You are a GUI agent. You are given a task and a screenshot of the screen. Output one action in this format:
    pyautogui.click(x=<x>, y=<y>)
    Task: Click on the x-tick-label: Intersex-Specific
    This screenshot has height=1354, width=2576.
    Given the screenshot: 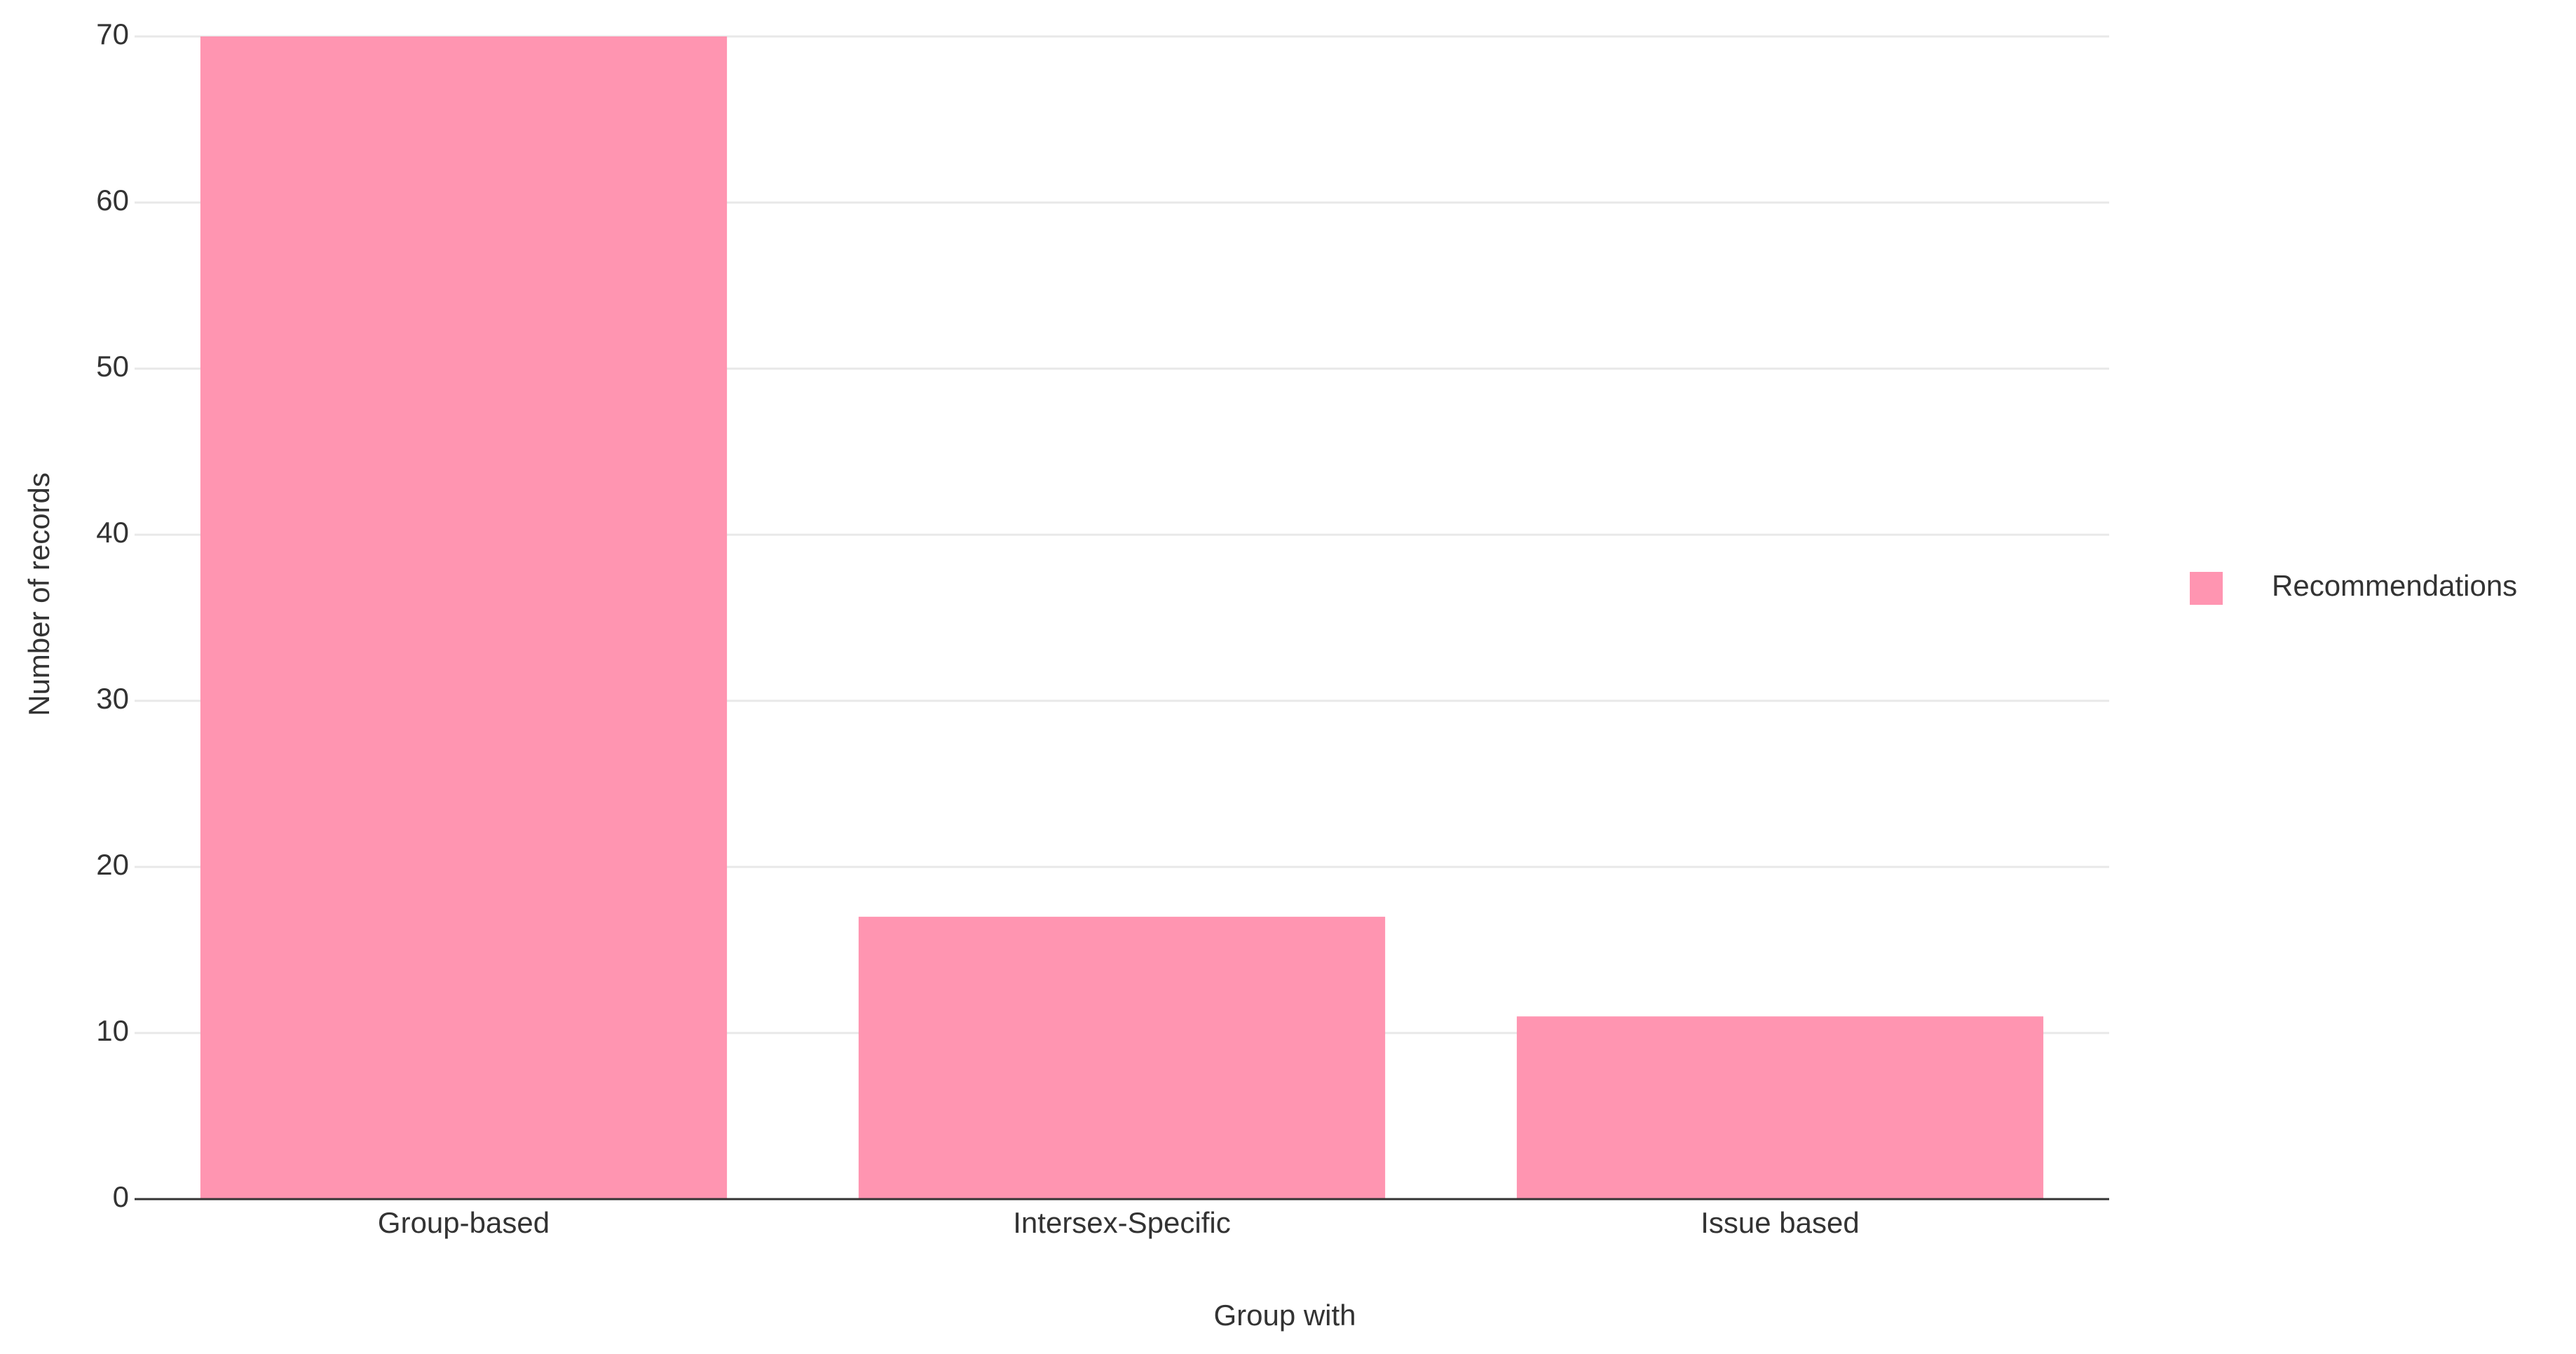 What is the action you would take?
    pyautogui.click(x=1121, y=1222)
    